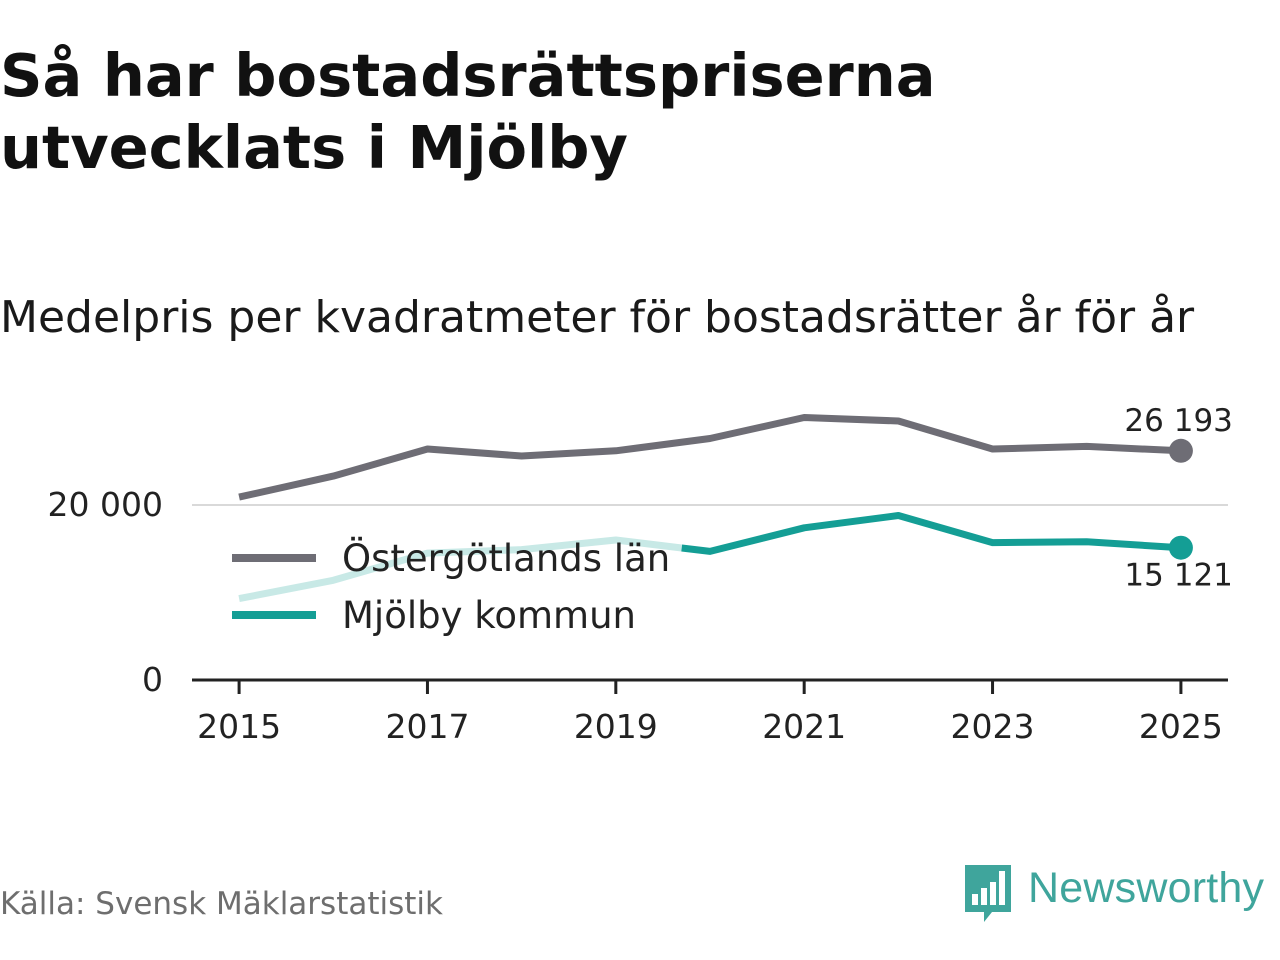  I want to click on brand-name: Newsworthy, so click(1146, 888).